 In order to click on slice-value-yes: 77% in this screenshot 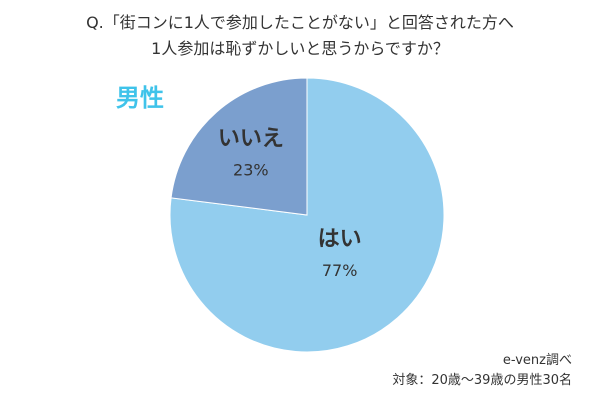, I will do `click(340, 270)`.